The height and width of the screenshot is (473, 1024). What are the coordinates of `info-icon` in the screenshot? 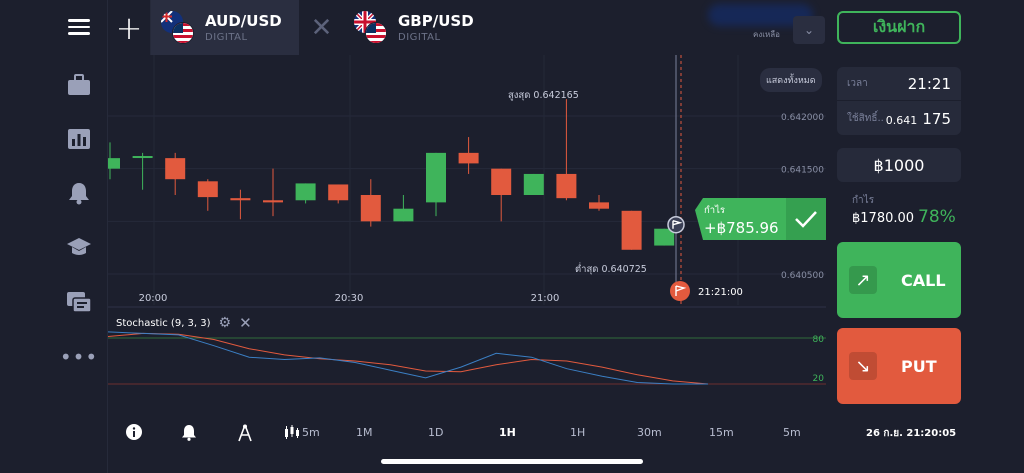 It's located at (134, 434).